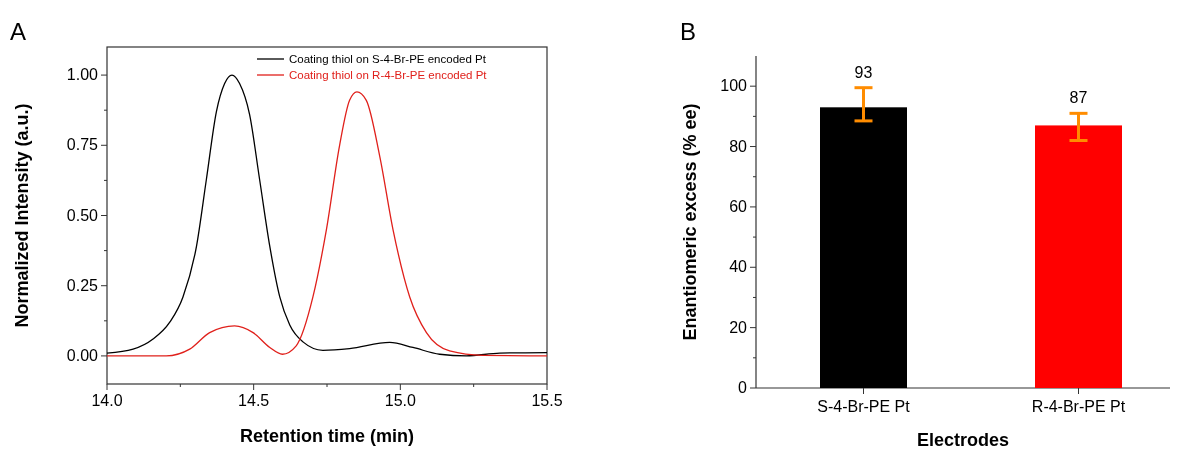  I want to click on data-label: 93, so click(863, 72).